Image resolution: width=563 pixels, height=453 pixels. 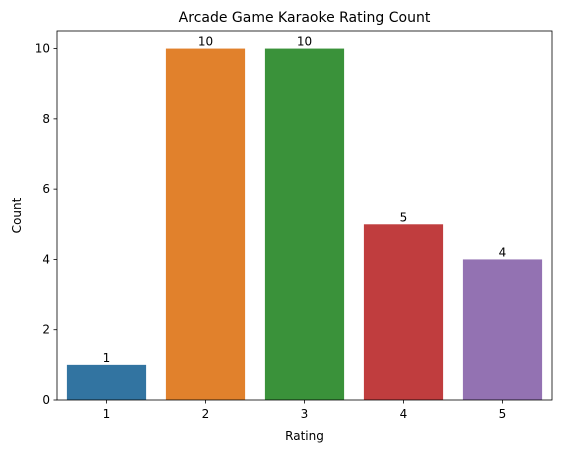 I want to click on y-tick-label: 6, so click(x=46, y=189).